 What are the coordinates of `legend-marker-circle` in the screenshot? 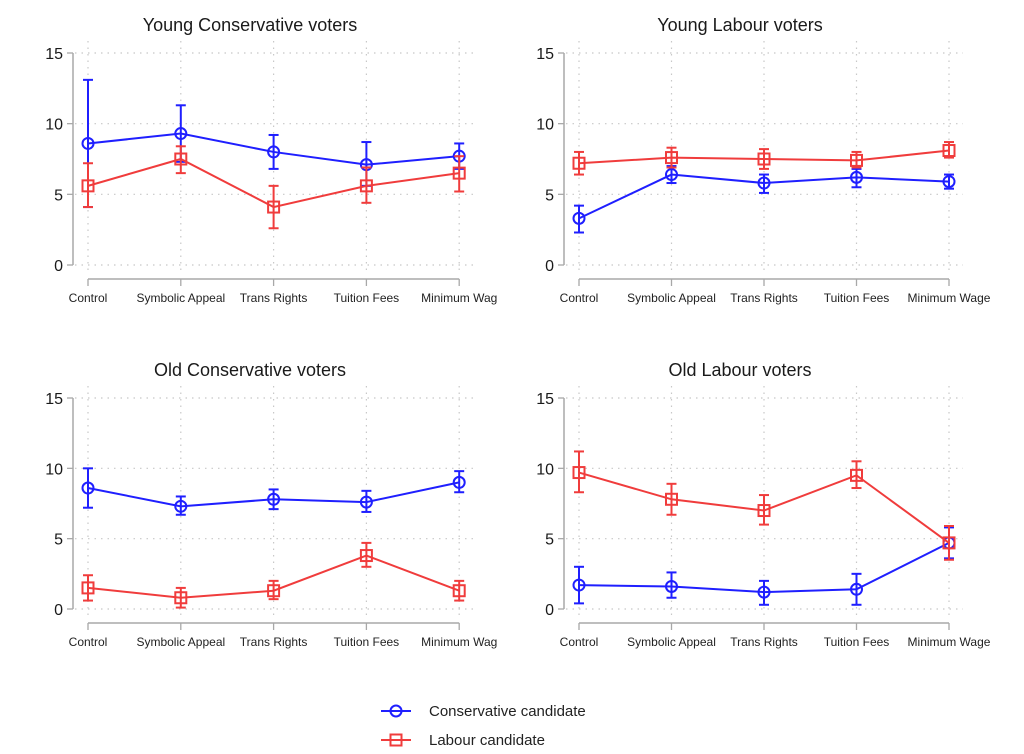 It's located at (396, 711).